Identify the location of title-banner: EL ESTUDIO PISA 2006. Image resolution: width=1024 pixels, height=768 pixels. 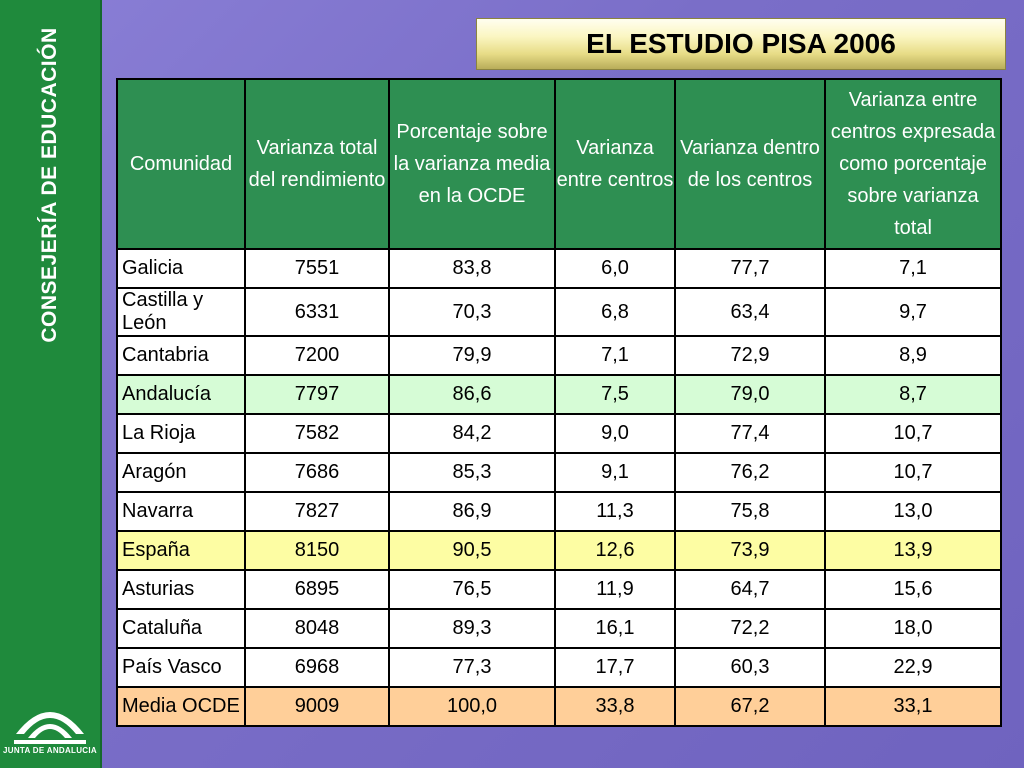
(741, 44).